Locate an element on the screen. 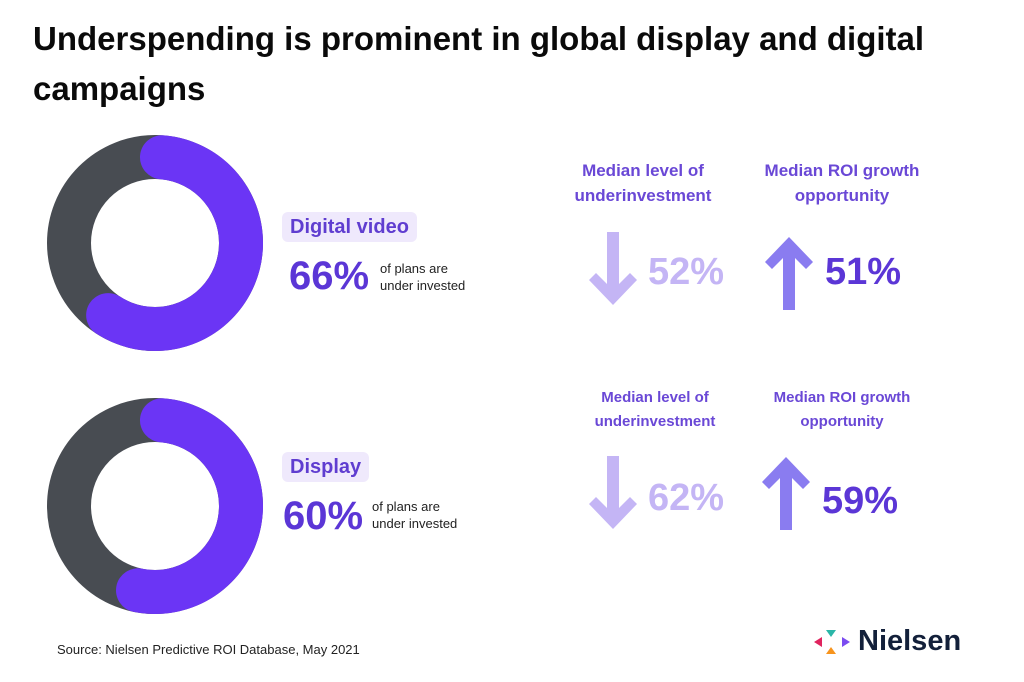 Image resolution: width=1024 pixels, height=682 pixels. nielsen-logo: Nielsen is located at coordinates (886, 641).